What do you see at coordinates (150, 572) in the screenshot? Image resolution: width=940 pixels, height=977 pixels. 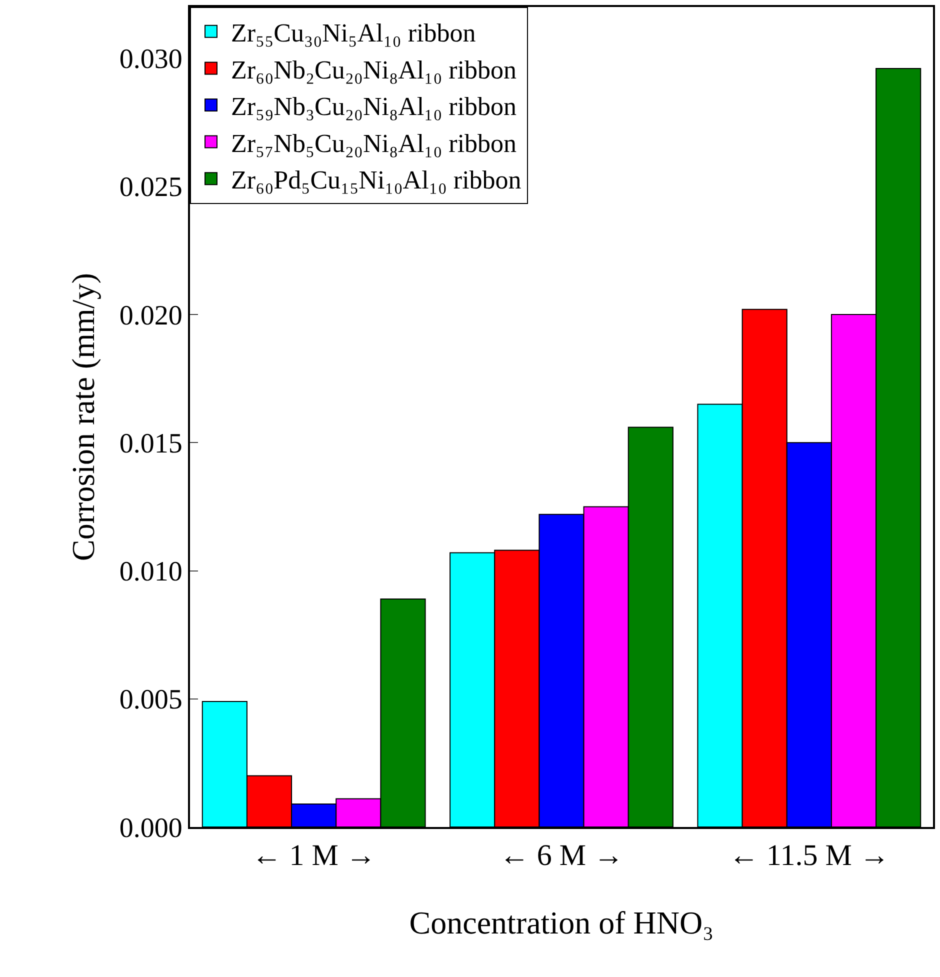 I see `y-tick-label: 0.010` at bounding box center [150, 572].